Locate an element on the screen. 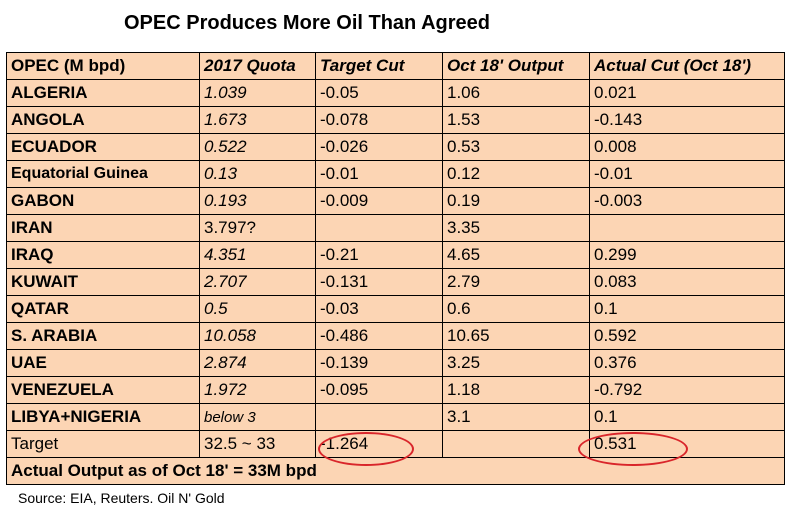  table-row: UAE 2.874 -0.139 3.25 0.376 is located at coordinates (395, 363).